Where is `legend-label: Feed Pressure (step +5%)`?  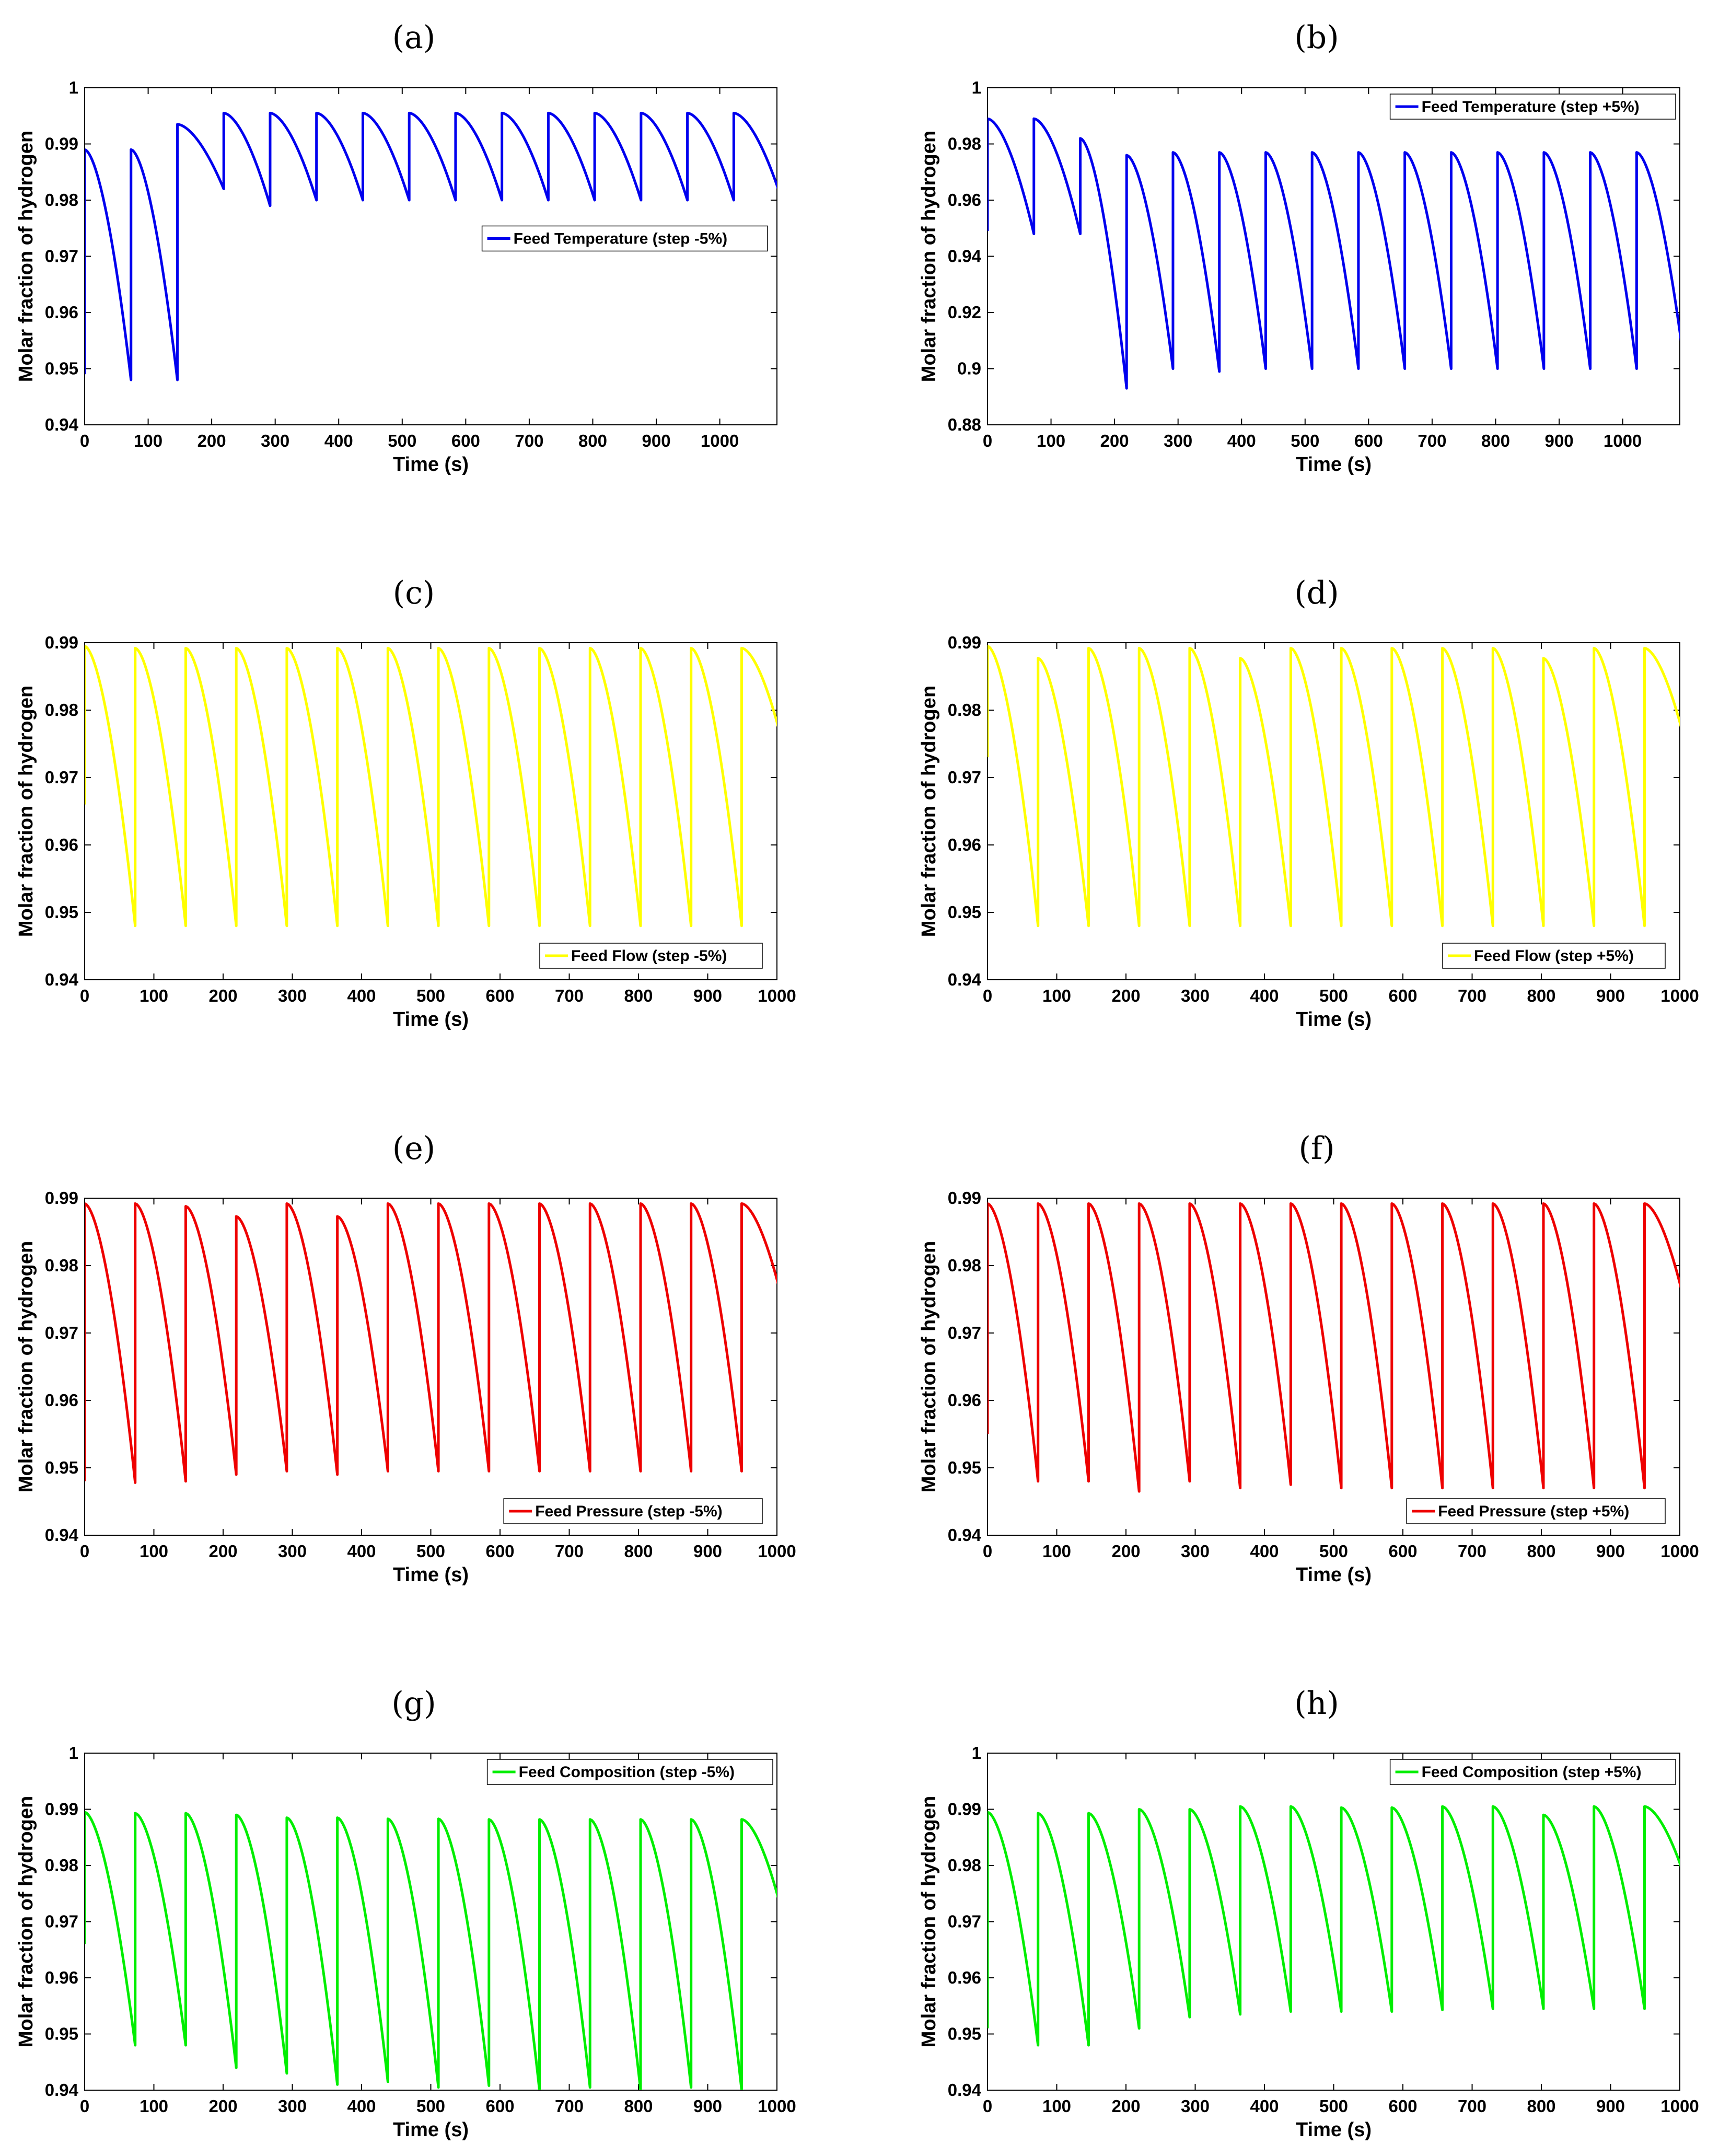 legend-label: Feed Pressure (step +5%) is located at coordinates (1533, 1512).